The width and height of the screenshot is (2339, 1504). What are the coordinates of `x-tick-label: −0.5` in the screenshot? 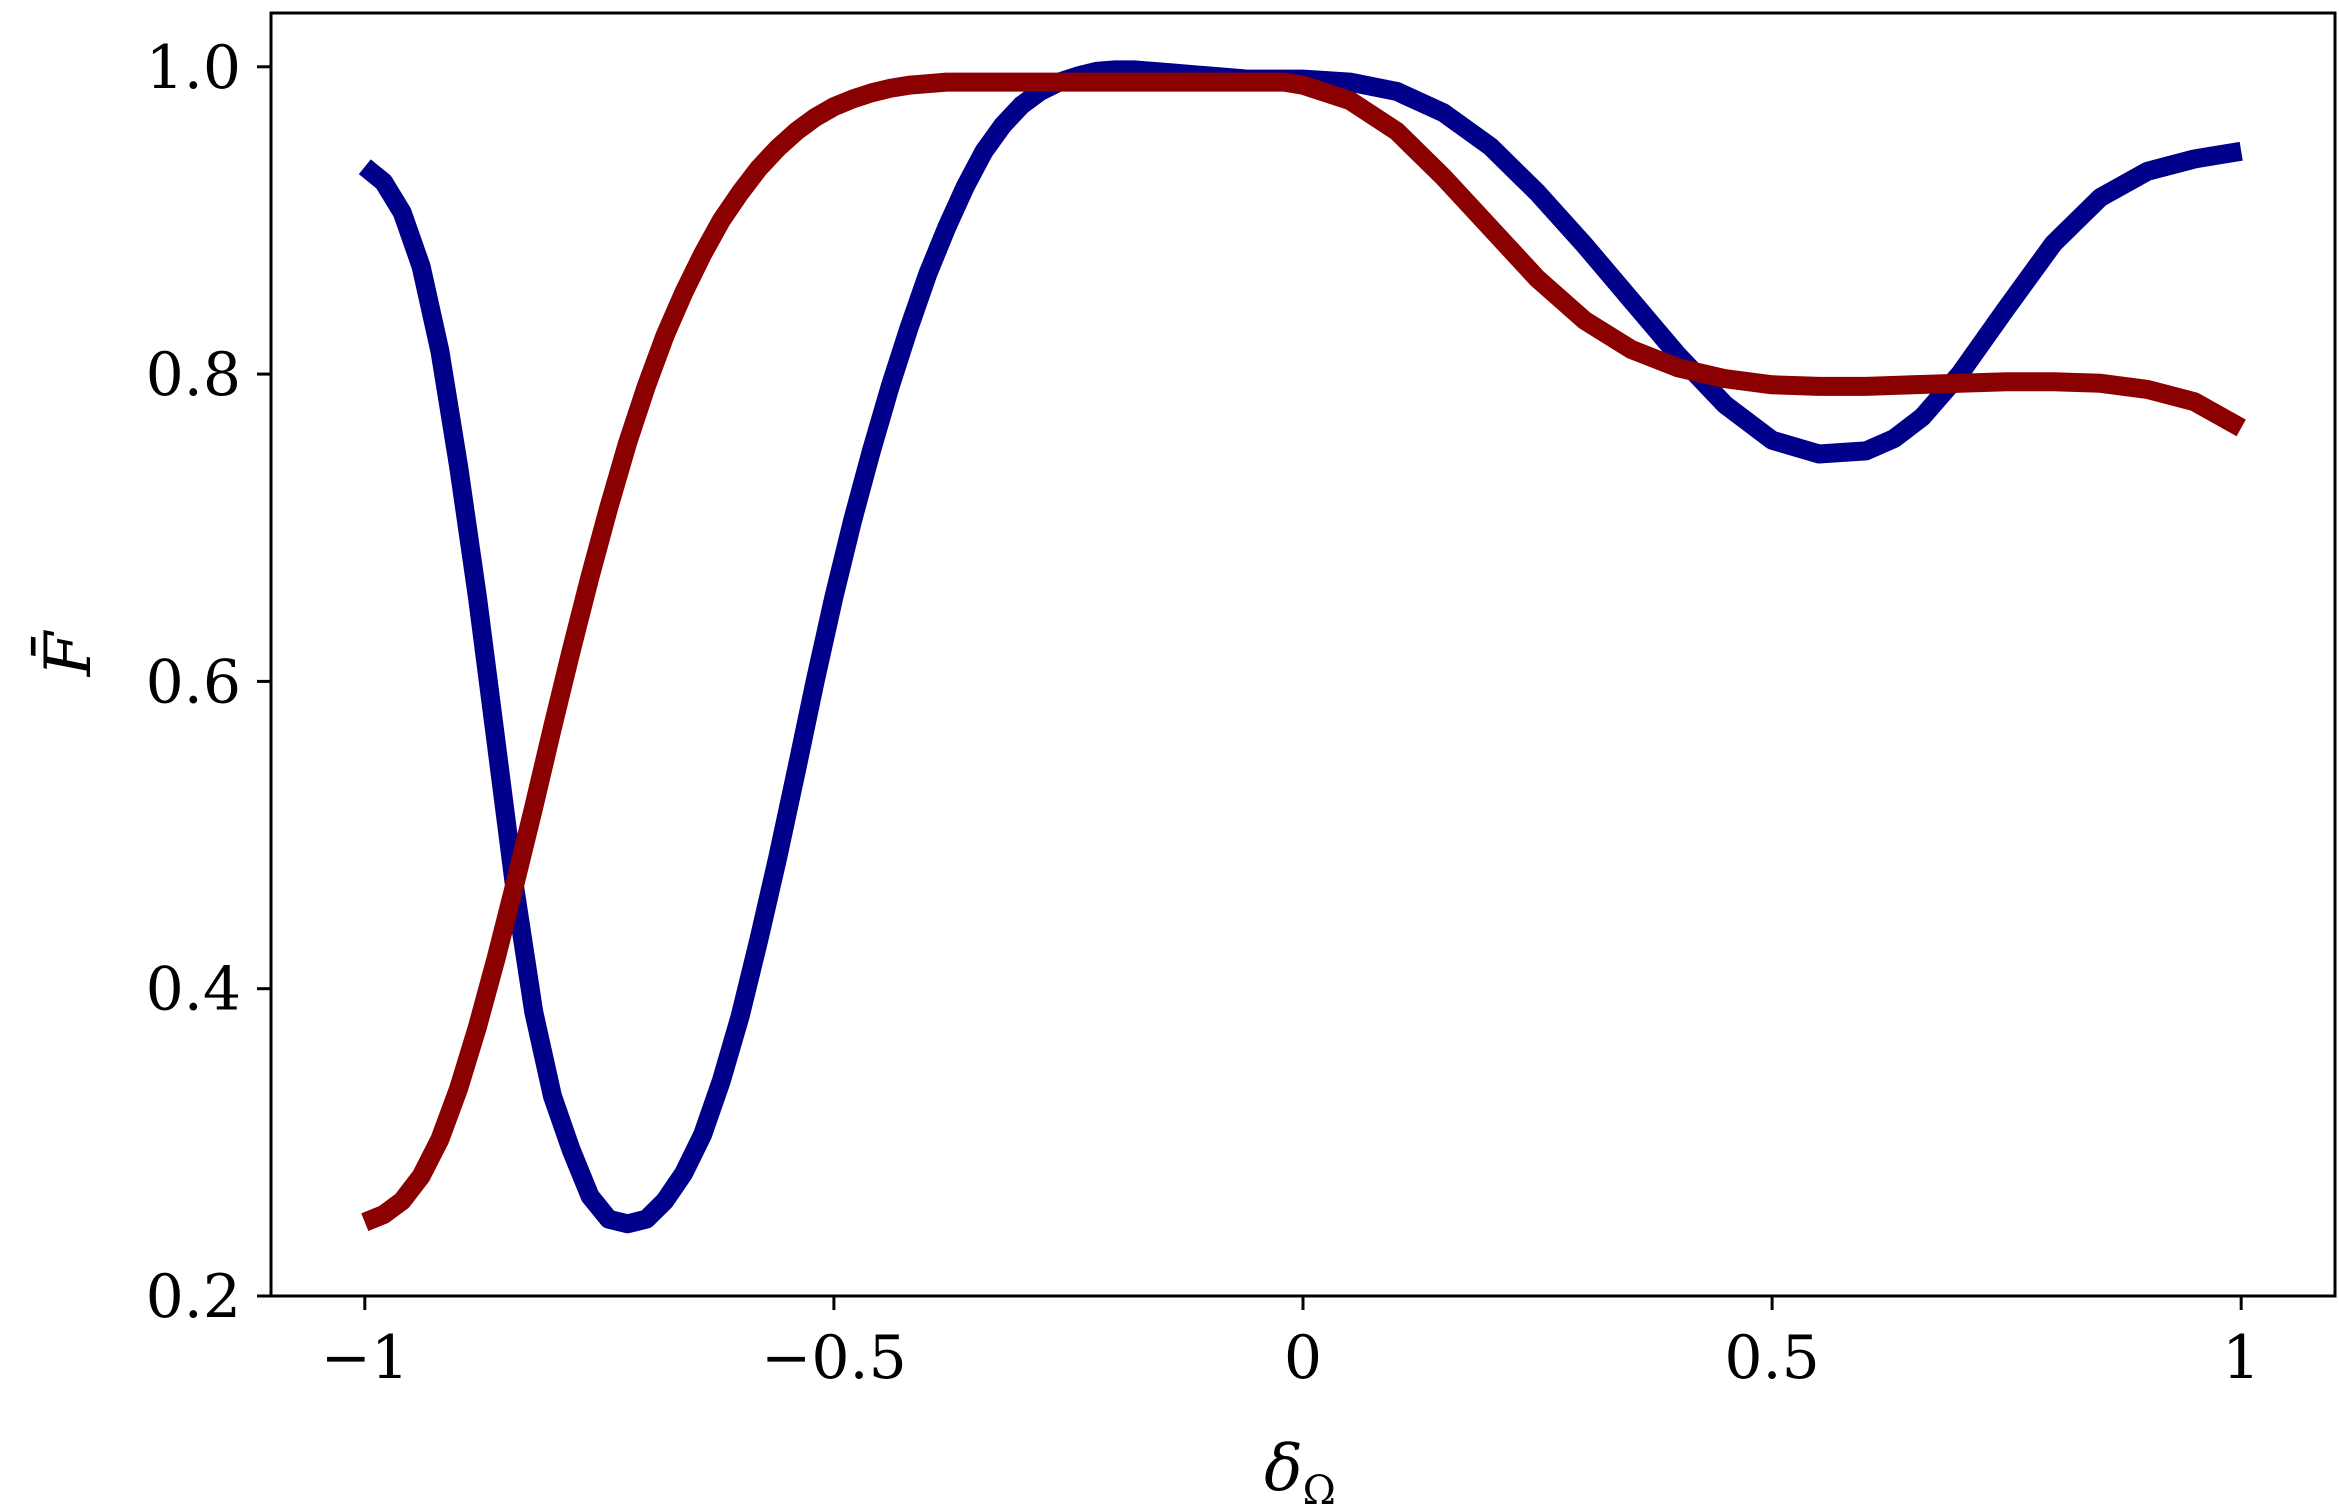 It's located at (834, 1358).